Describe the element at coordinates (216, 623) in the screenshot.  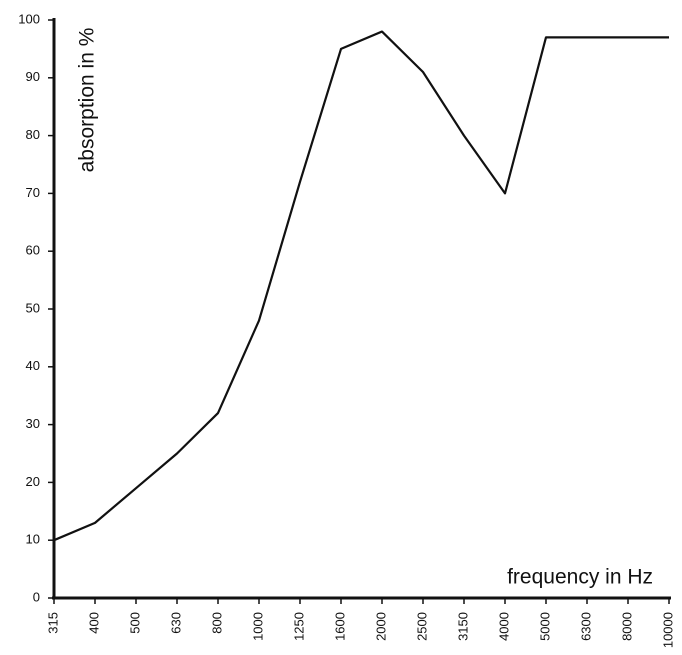
I see `x-tick-label: 800` at that location.